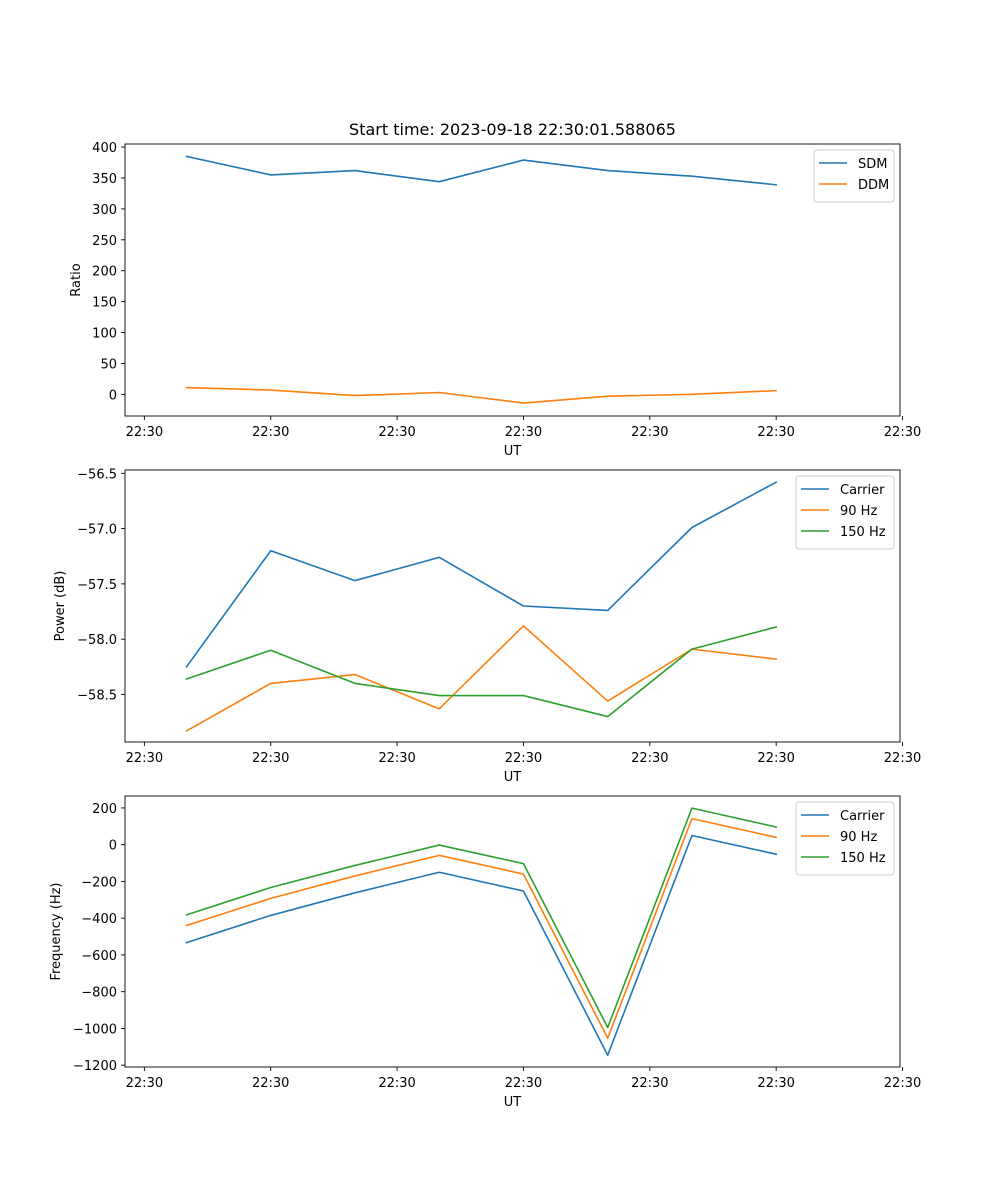  I want to click on y-tick-label: −58.0, so click(97, 640).